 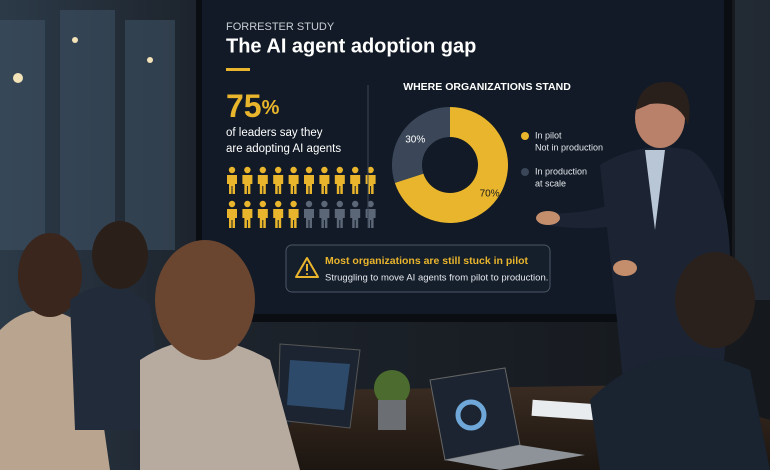 What do you see at coordinates (307, 267) in the screenshot?
I see `warning-icon` at bounding box center [307, 267].